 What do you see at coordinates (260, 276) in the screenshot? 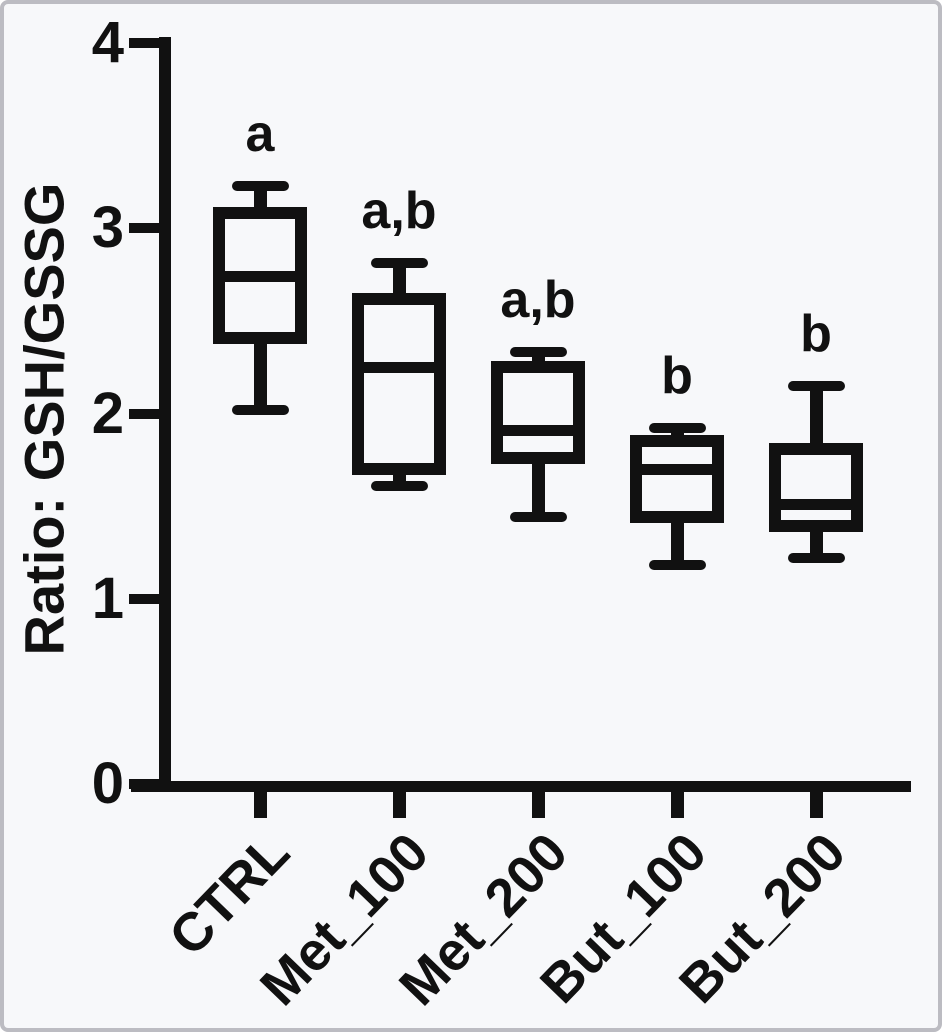
I see `median-line-CTRL` at bounding box center [260, 276].